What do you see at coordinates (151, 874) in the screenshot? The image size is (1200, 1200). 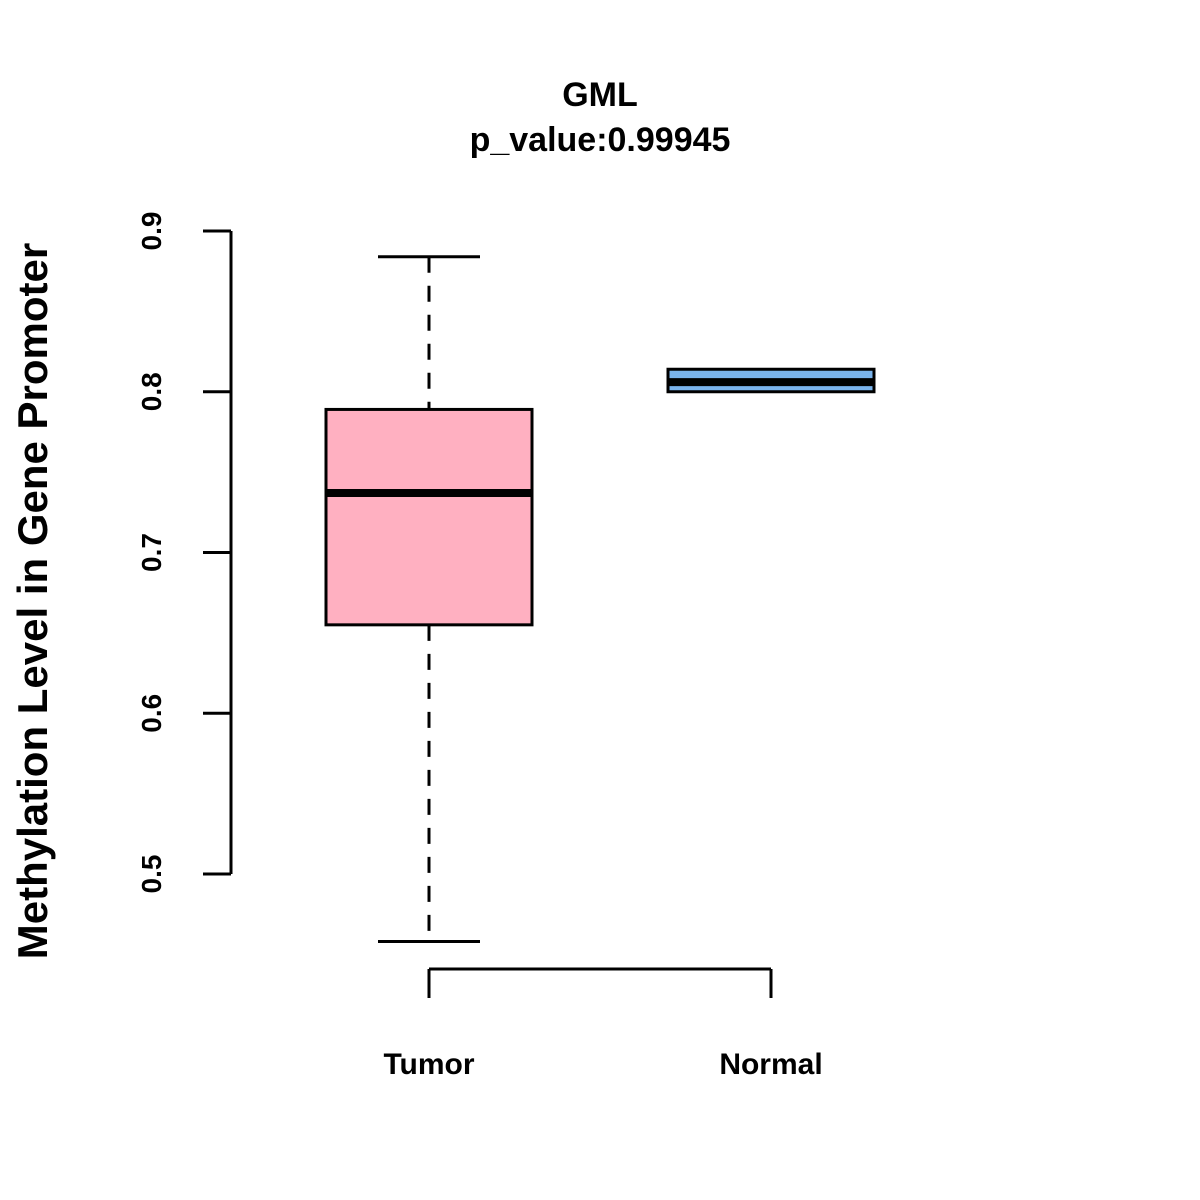 I see `y-tick-label: 0.5` at bounding box center [151, 874].